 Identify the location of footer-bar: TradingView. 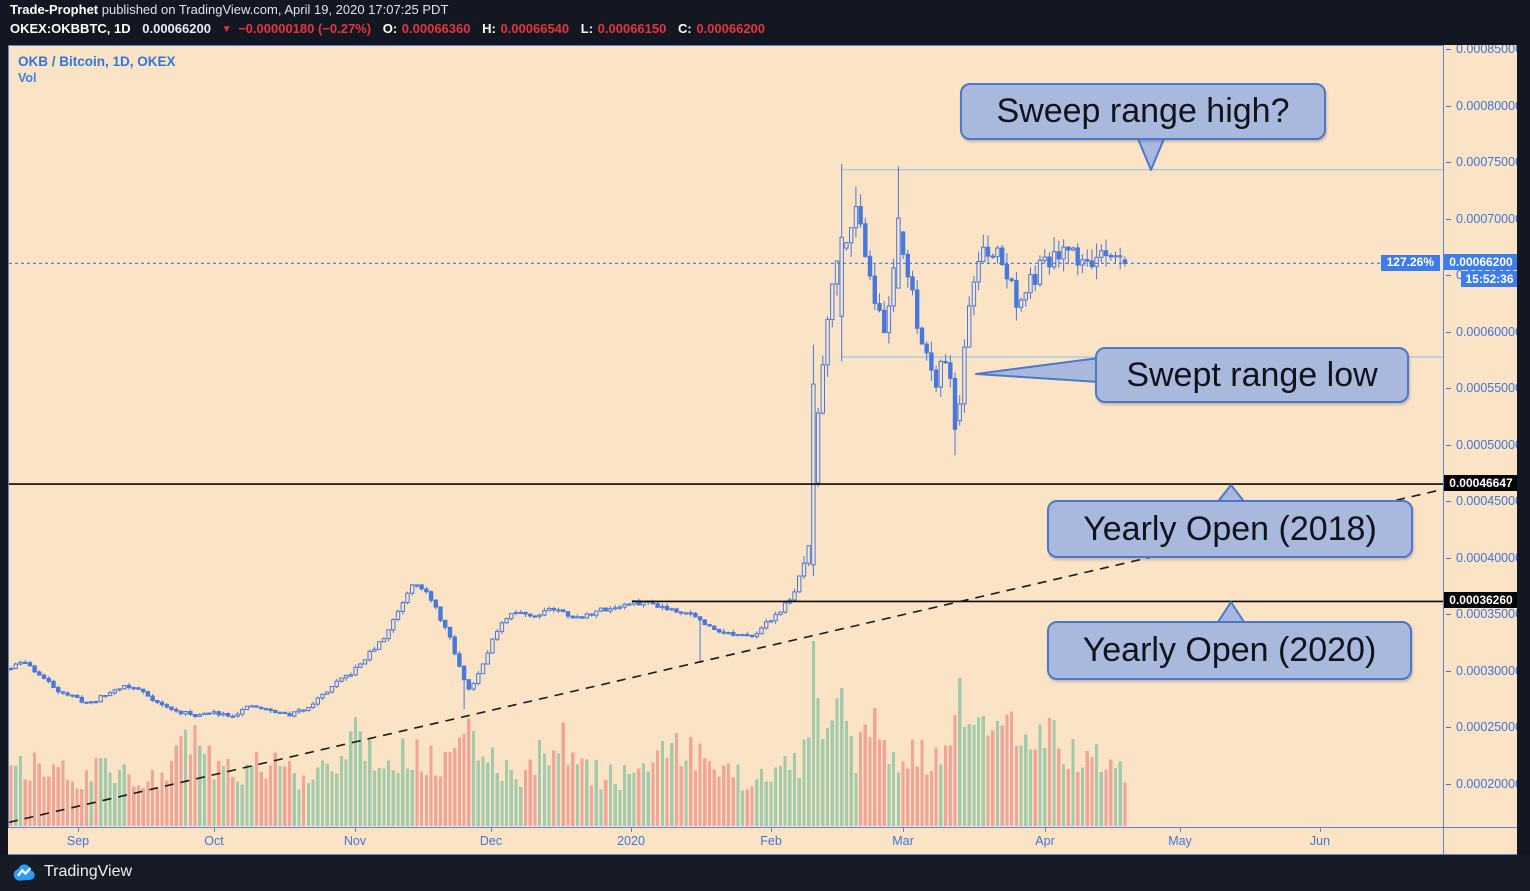
(765, 873).